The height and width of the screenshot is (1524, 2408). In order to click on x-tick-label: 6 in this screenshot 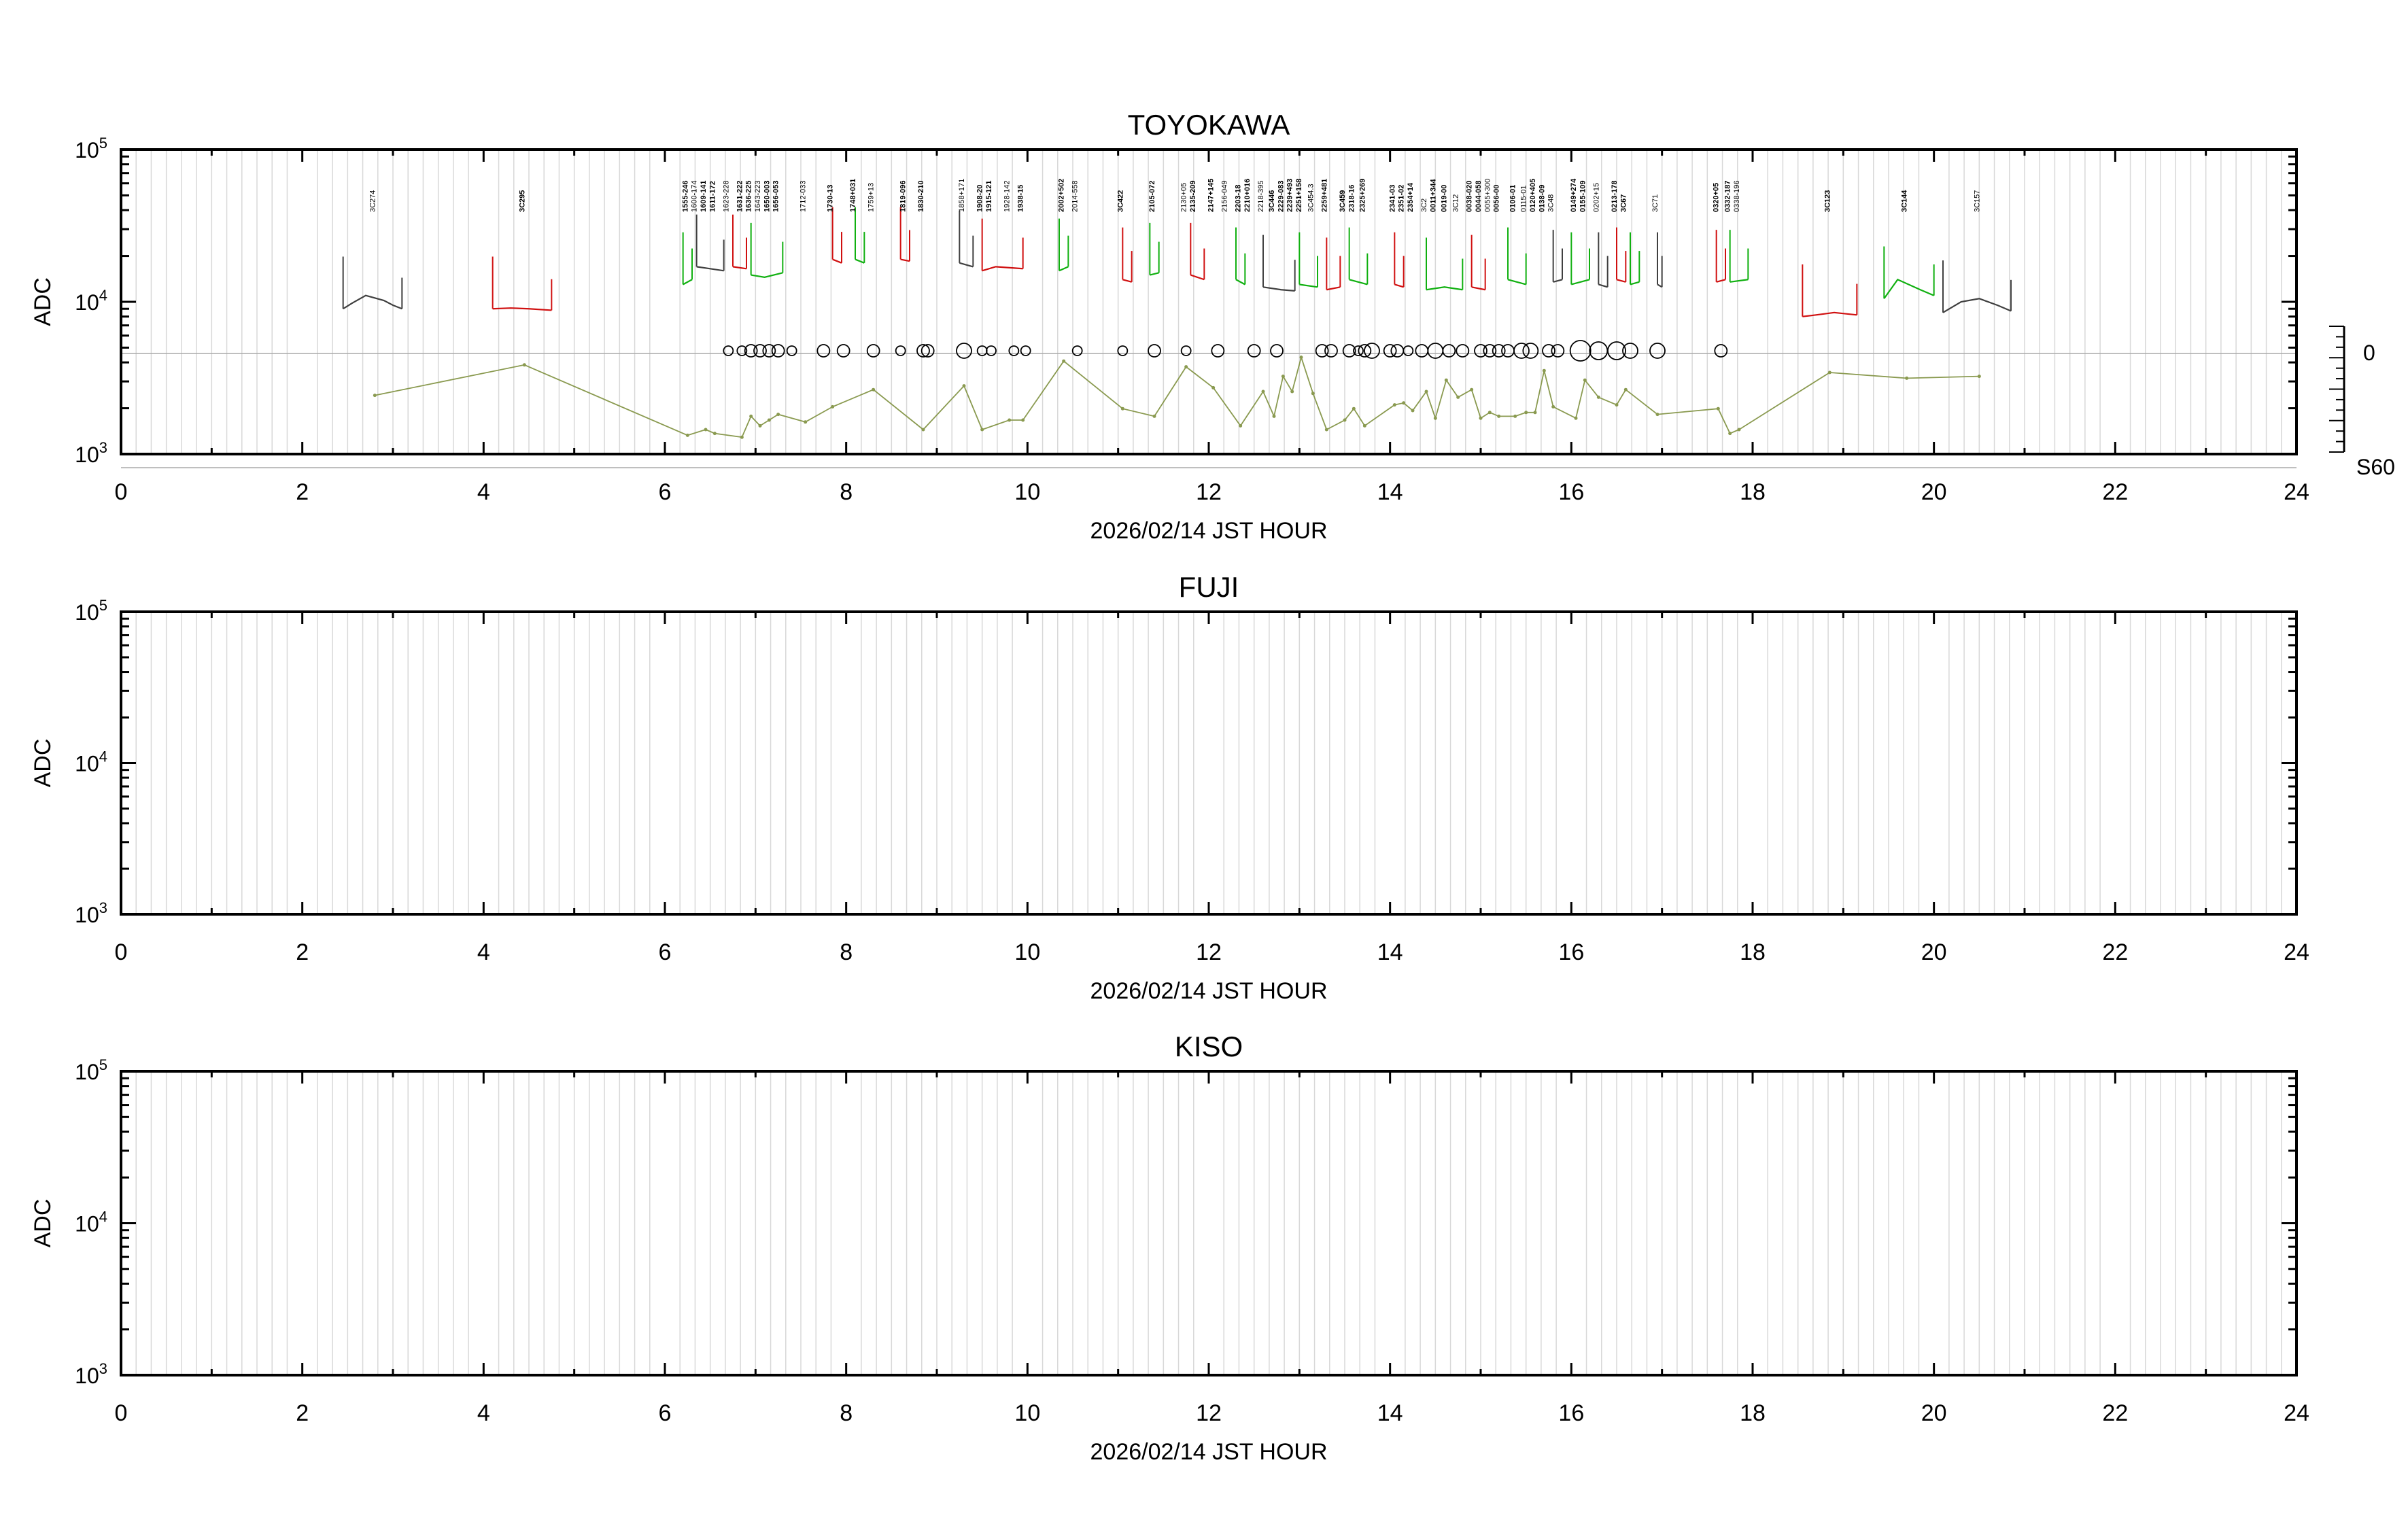, I will do `click(665, 492)`.